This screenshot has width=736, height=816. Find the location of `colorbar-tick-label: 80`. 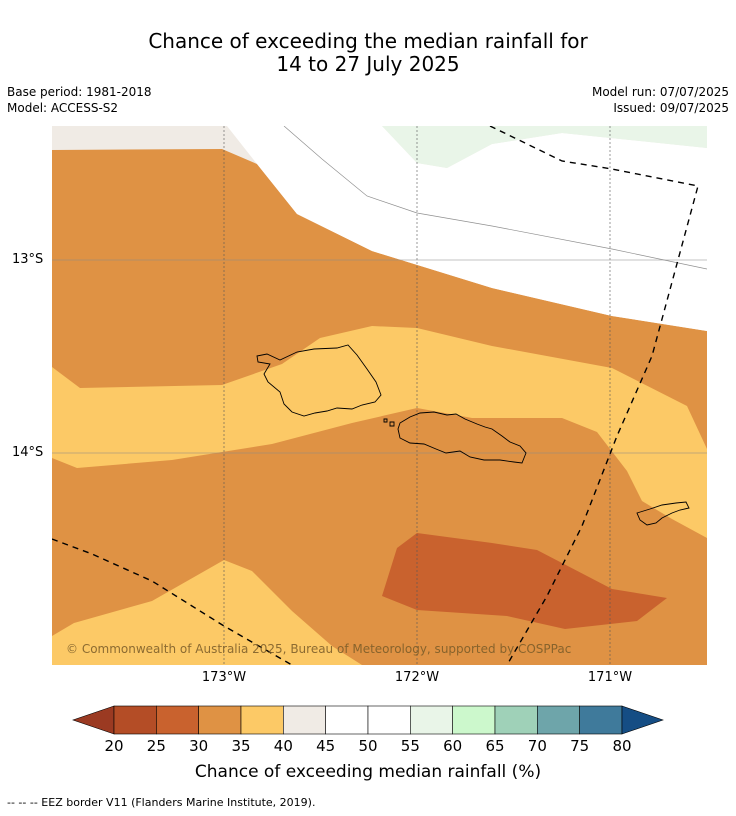

colorbar-tick-label: 80 is located at coordinates (622, 746).